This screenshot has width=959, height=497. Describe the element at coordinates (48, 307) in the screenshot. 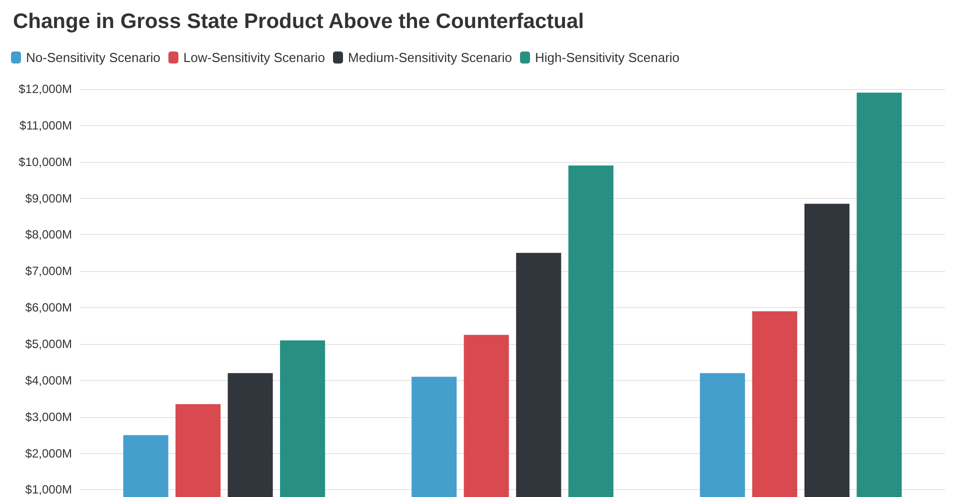

I see `y-tick-label: $6,000M` at that location.